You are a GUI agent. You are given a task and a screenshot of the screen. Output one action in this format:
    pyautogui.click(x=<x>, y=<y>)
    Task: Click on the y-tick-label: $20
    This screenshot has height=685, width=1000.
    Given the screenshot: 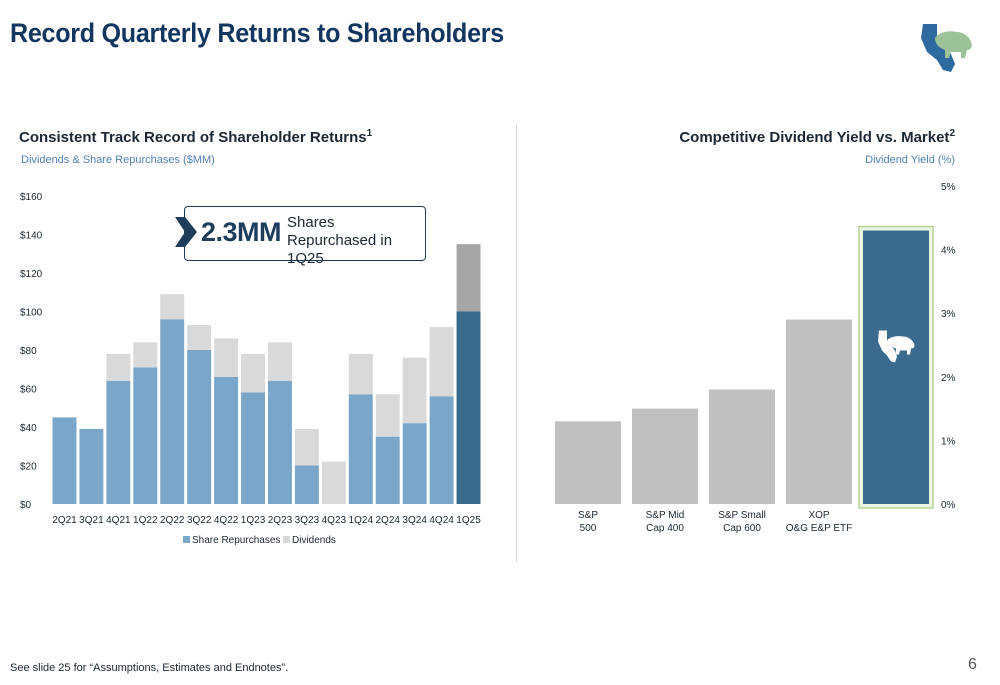 What is the action you would take?
    pyautogui.click(x=28, y=467)
    